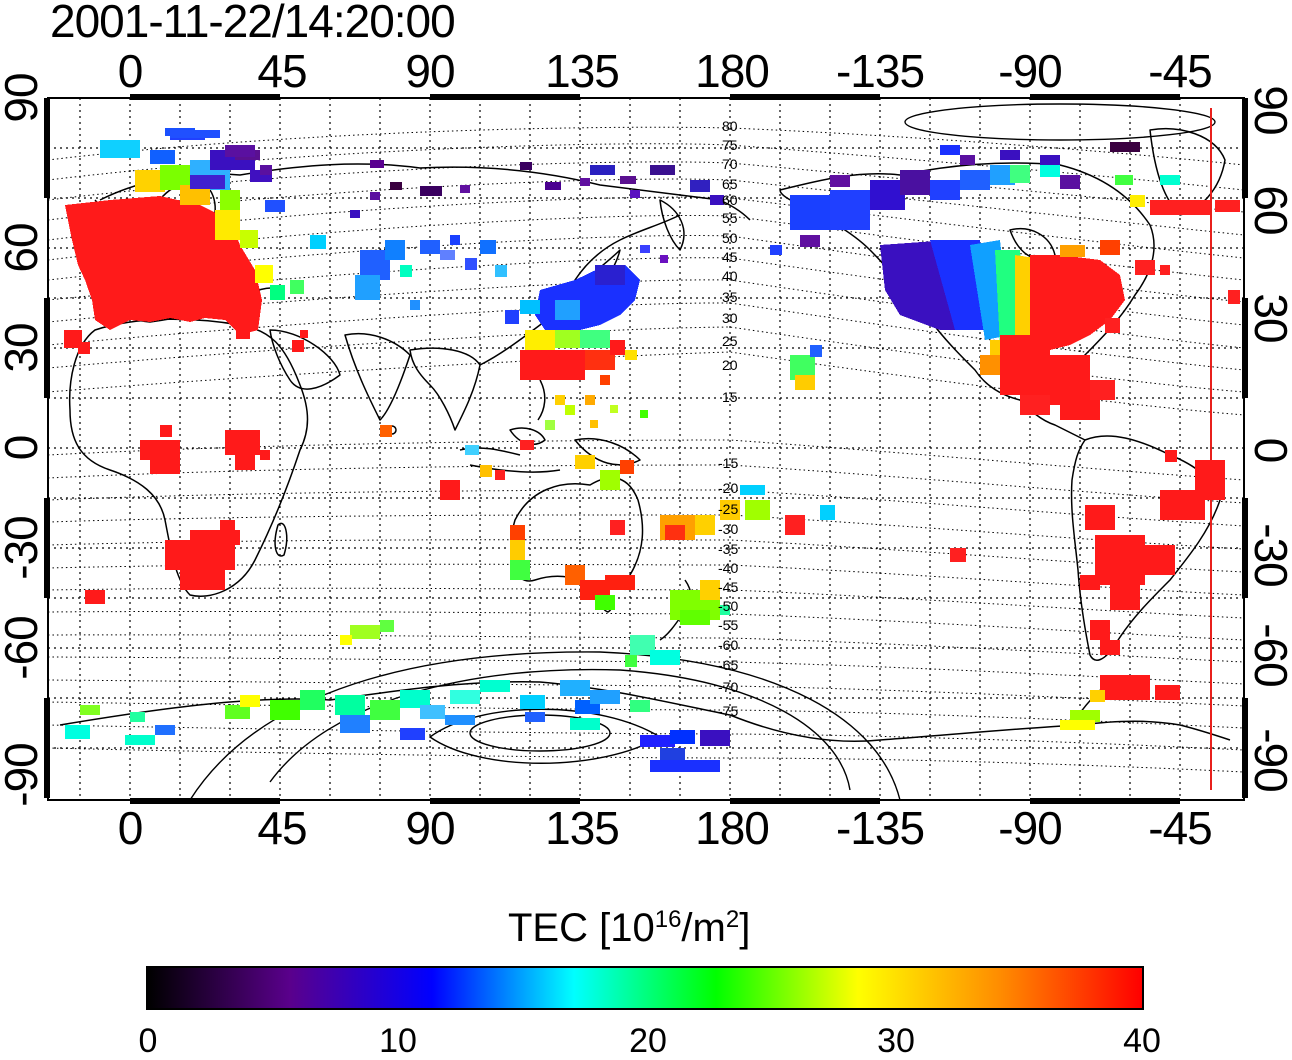 The image size is (1292, 1060). I want to click on mlat-label: -65, so click(728, 665).